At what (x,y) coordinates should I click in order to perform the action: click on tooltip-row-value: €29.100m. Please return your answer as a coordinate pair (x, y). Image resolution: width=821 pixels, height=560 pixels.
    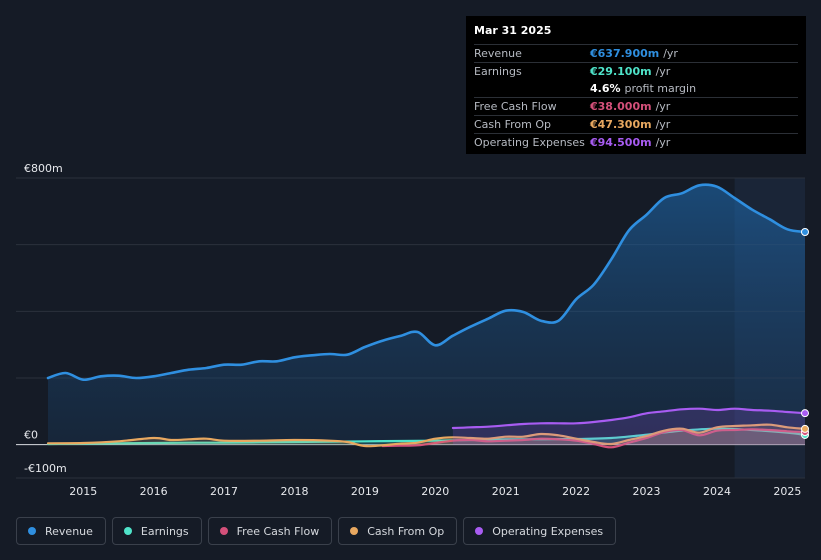
    Looking at the image, I should click on (621, 71).